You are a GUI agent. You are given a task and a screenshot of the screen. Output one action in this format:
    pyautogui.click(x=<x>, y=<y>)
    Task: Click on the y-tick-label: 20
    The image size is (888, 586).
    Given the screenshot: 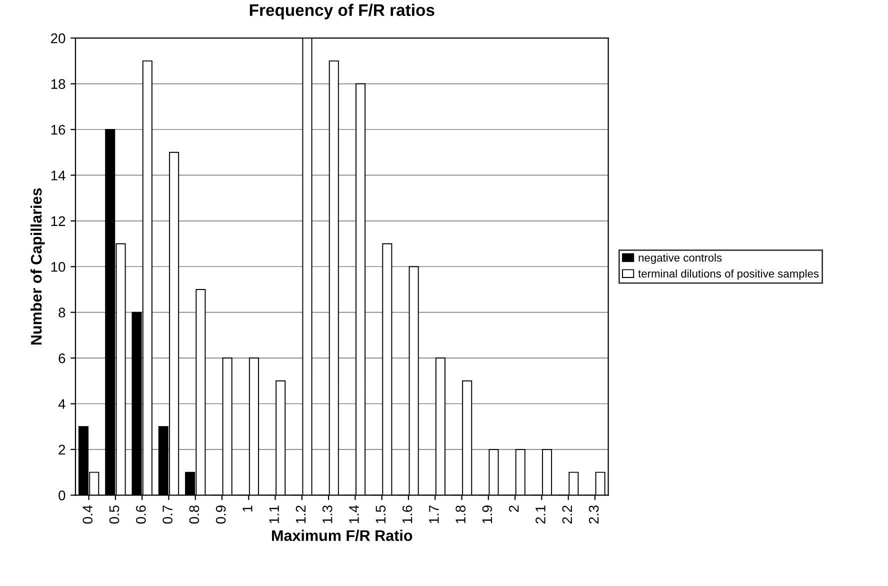 What is the action you would take?
    pyautogui.click(x=58, y=38)
    